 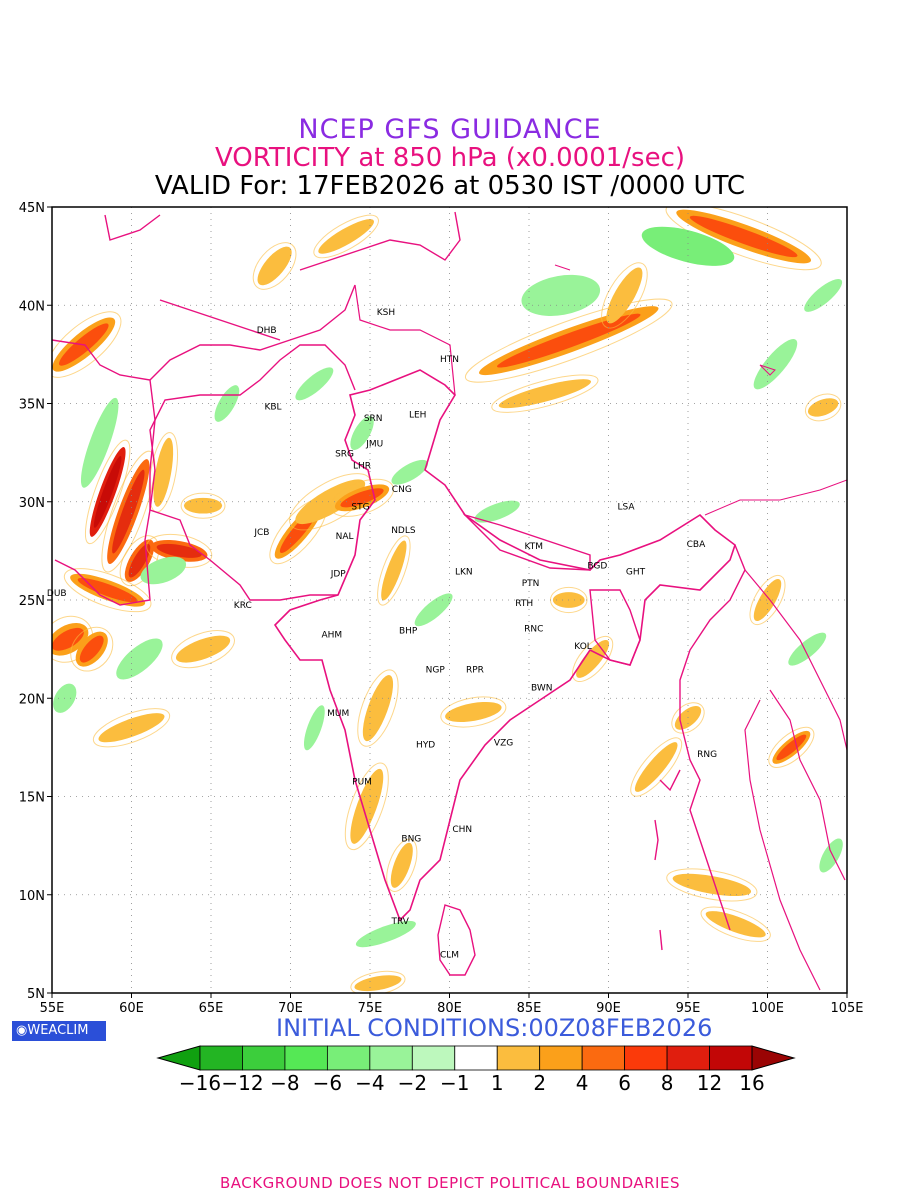 What do you see at coordinates (688, 1008) in the screenshot?
I see `lon-tick-label: 95E` at bounding box center [688, 1008].